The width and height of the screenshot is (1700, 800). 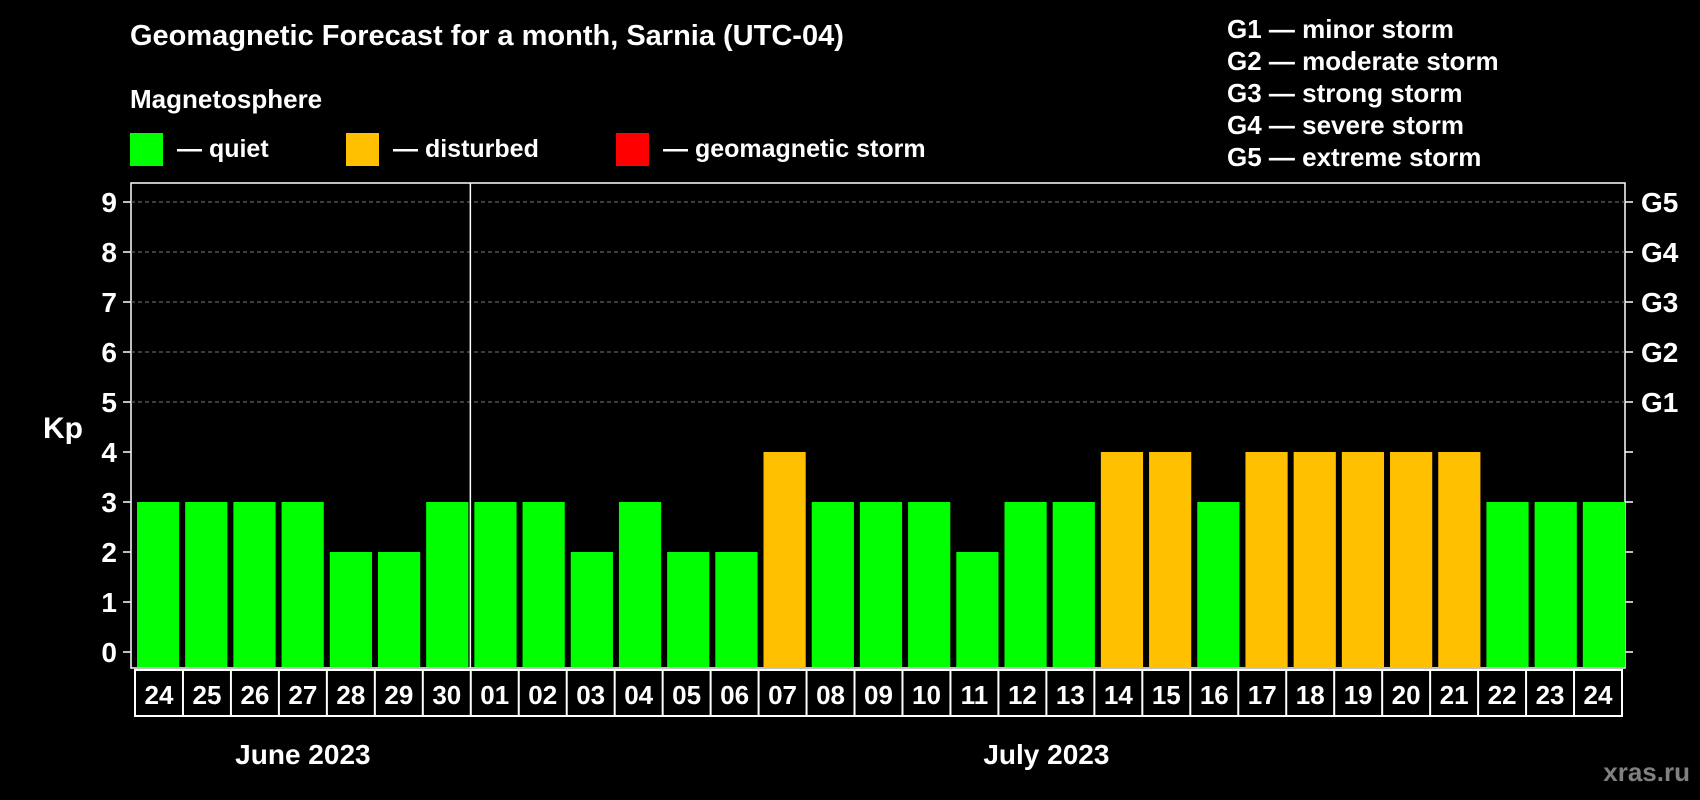 What do you see at coordinates (830, 695) in the screenshot?
I see `date-label: 08` at bounding box center [830, 695].